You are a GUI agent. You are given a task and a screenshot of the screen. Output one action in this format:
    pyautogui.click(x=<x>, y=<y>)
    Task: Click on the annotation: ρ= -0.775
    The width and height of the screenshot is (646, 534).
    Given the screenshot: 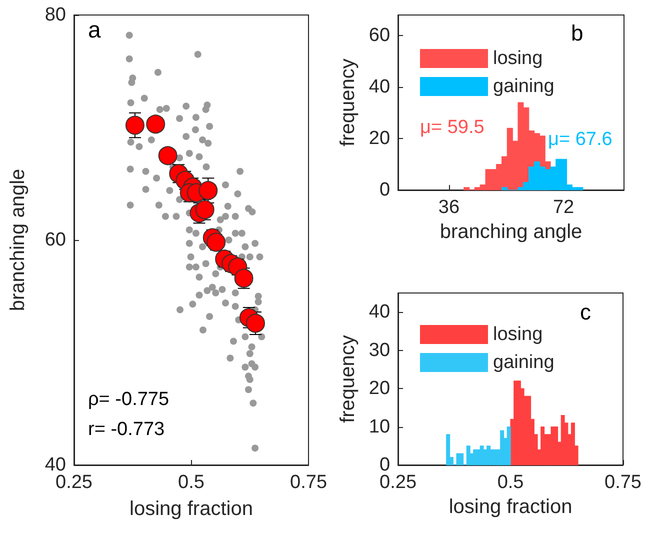 What is the action you would take?
    pyautogui.click(x=129, y=399)
    